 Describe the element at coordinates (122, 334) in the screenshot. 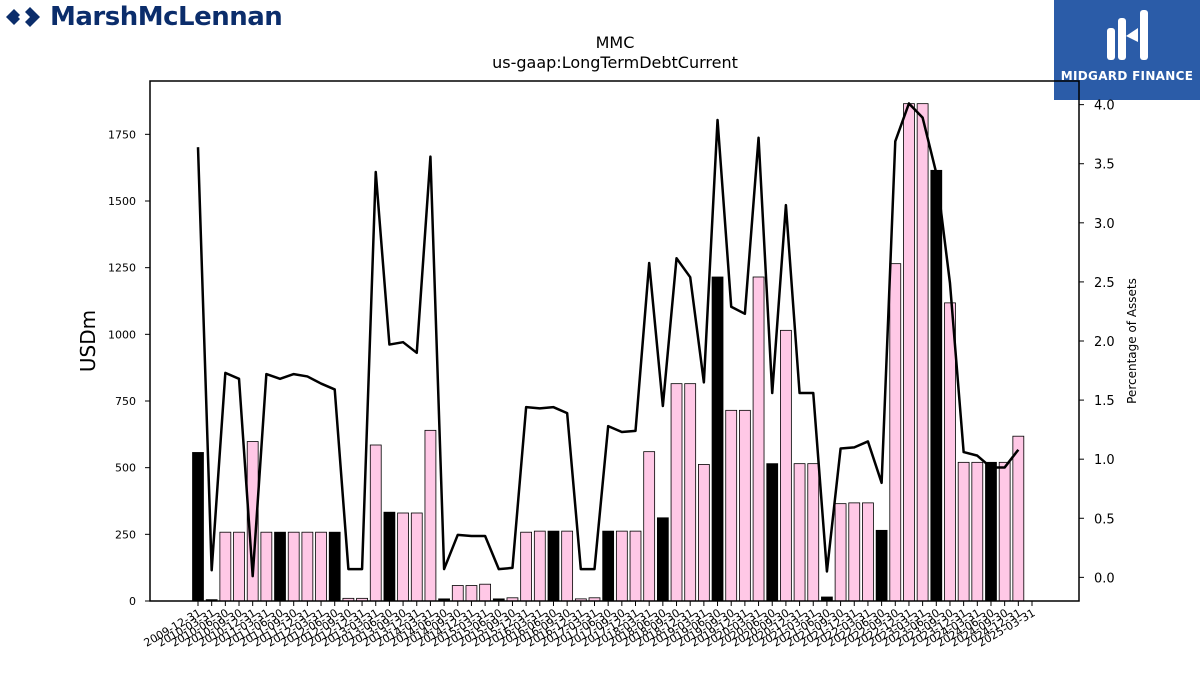

I see `y-tick-label: 1000` at that location.